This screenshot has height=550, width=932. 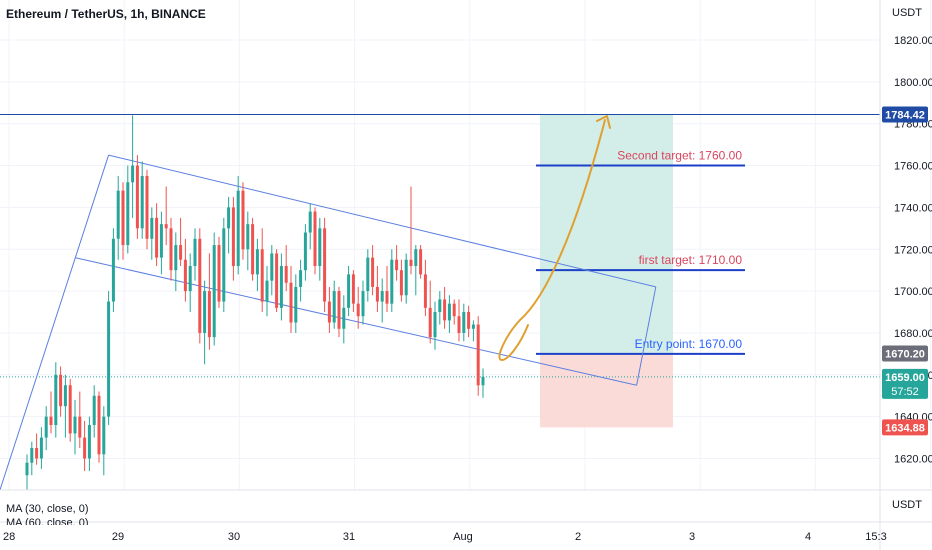 I want to click on channel-upper-line, so click(x=382, y=221).